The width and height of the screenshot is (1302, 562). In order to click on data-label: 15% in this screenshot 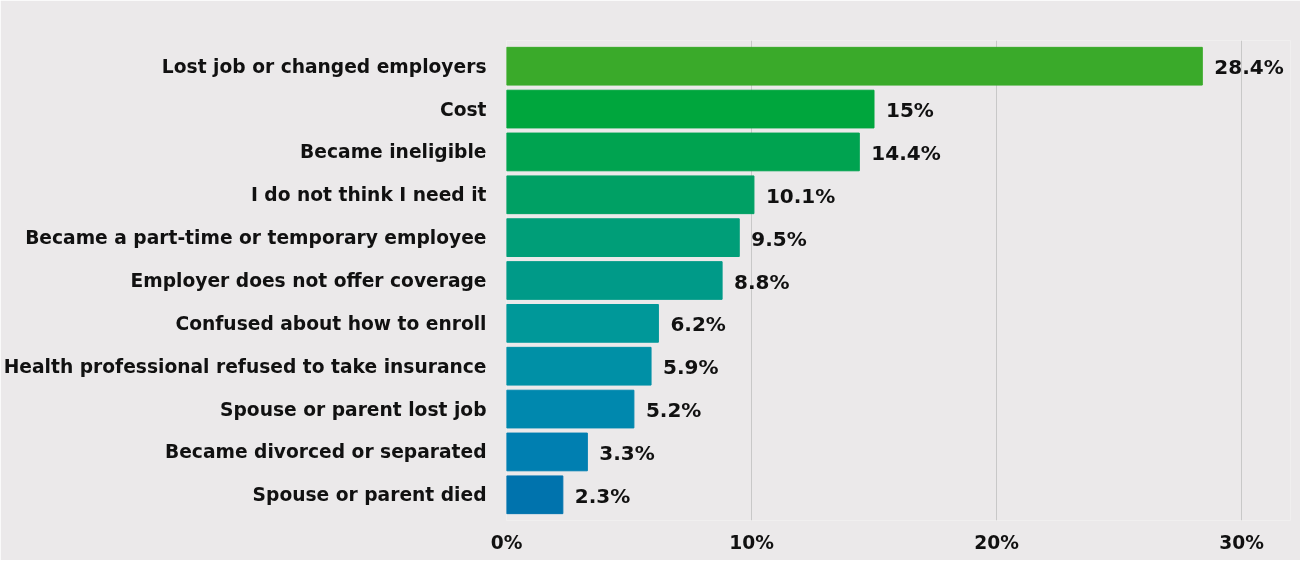, I will do `click(910, 110)`.